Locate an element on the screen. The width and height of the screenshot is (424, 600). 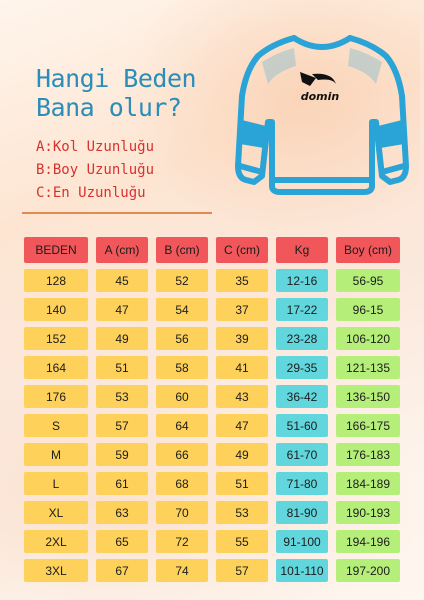
cell-a: 67 is located at coordinates (122, 570).